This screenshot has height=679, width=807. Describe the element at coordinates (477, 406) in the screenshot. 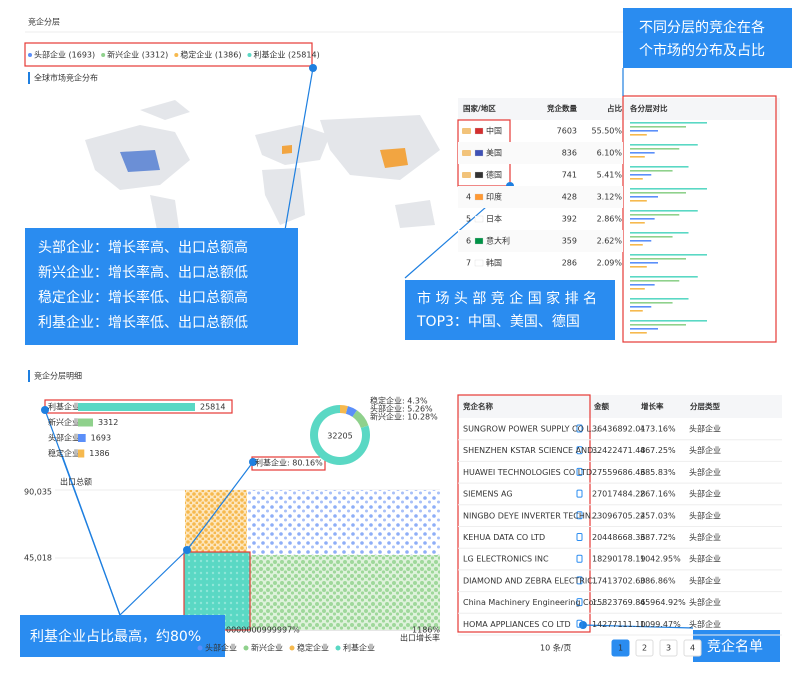

I see `table-header: 竞企名称` at that location.